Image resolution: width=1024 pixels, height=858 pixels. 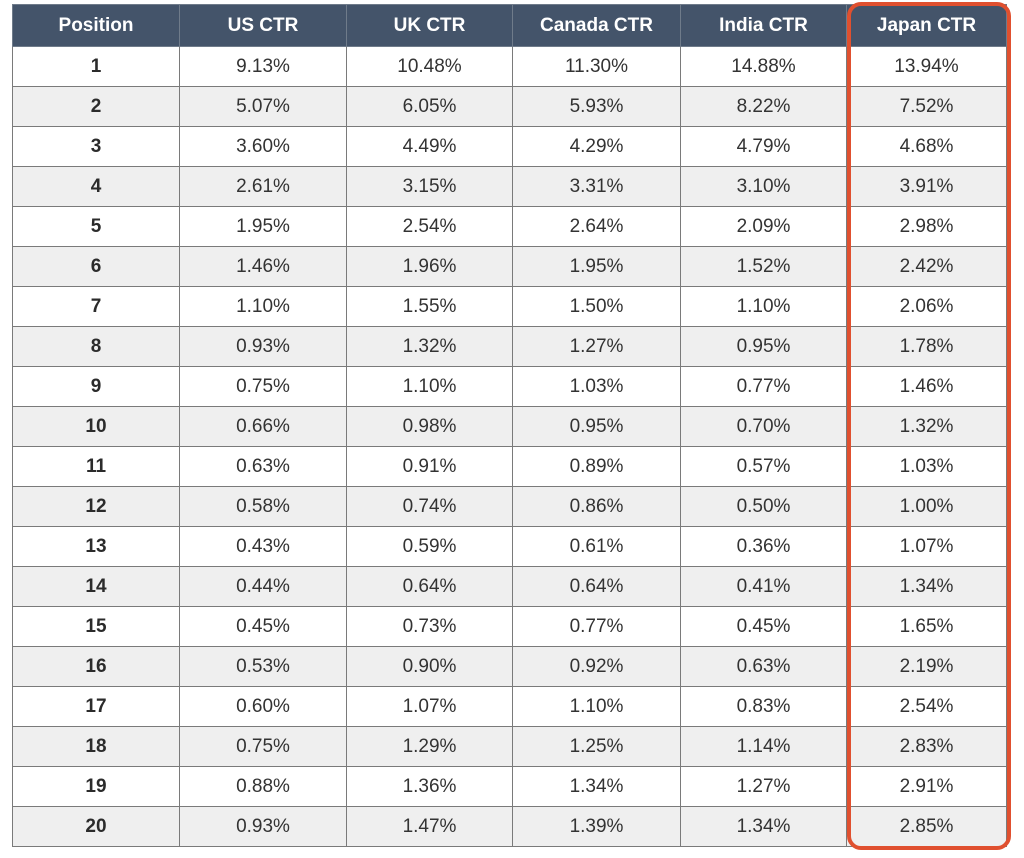 I want to click on table-row: 20 0.93% 1.47% 1.39% 1.34% 2.85%, so click(x=509, y=826).